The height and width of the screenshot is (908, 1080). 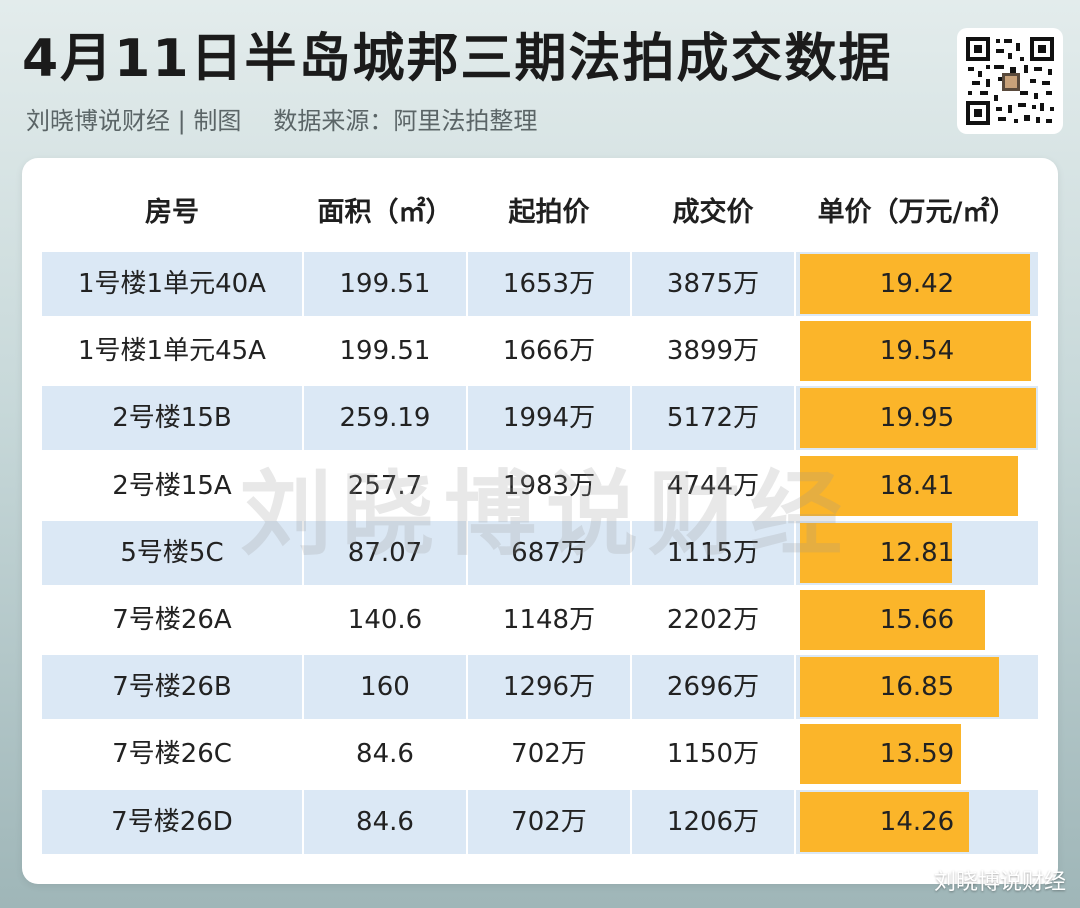 What do you see at coordinates (713, 687) in the screenshot?
I see `cell-deal-price: 2696万` at bounding box center [713, 687].